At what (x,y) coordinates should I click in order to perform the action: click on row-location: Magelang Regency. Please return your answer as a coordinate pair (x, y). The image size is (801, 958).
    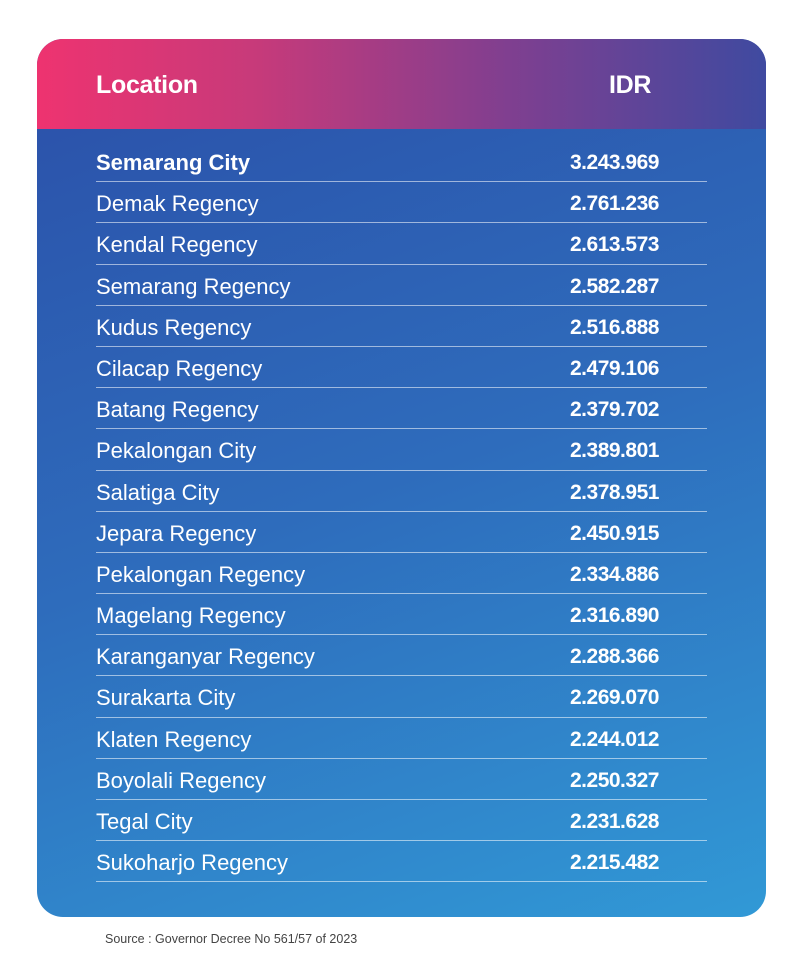
    Looking at the image, I should click on (191, 616).